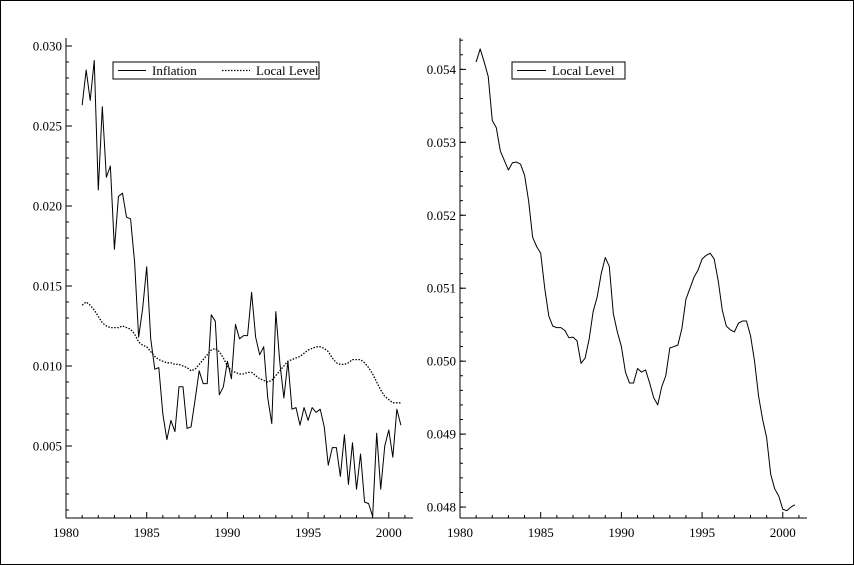  What do you see at coordinates (47, 286) in the screenshot?
I see `left-y-tick-label: 0.015` at bounding box center [47, 286].